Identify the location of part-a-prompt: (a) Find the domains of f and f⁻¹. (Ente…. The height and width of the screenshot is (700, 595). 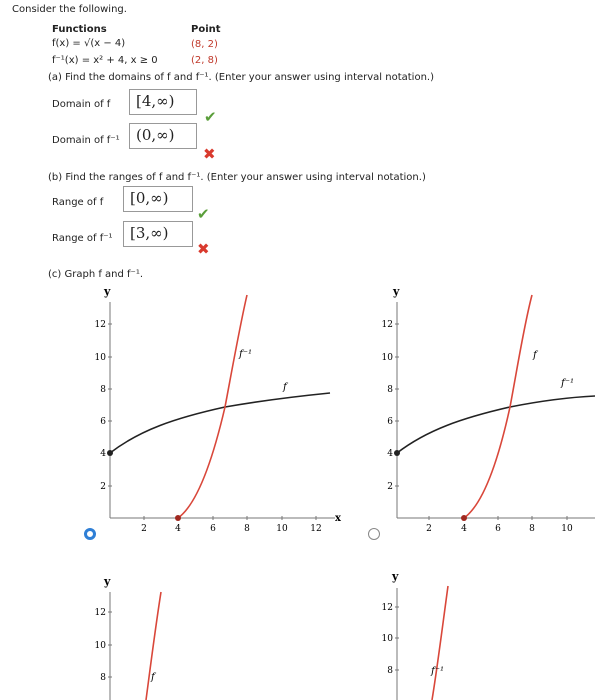
(241, 77).